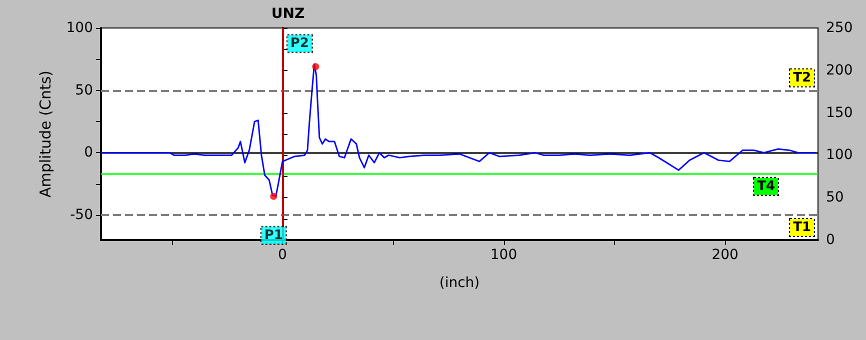 The image size is (866, 340). Describe the element at coordinates (88, 152) in the screenshot. I see `y-tick-label: 0` at that location.